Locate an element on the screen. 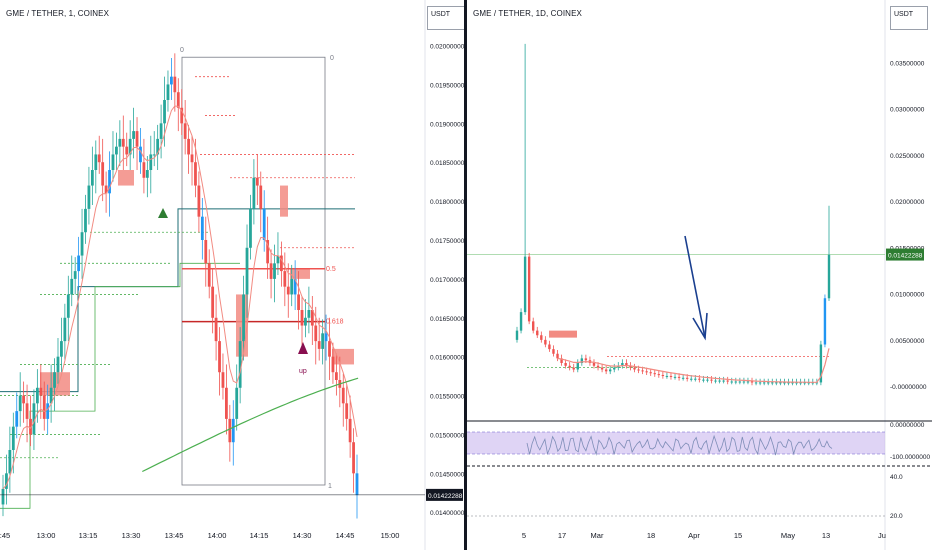 Image resolution: width=932 pixels, height=550 pixels. right-last-price-label: 0.01422288 is located at coordinates (905, 256).